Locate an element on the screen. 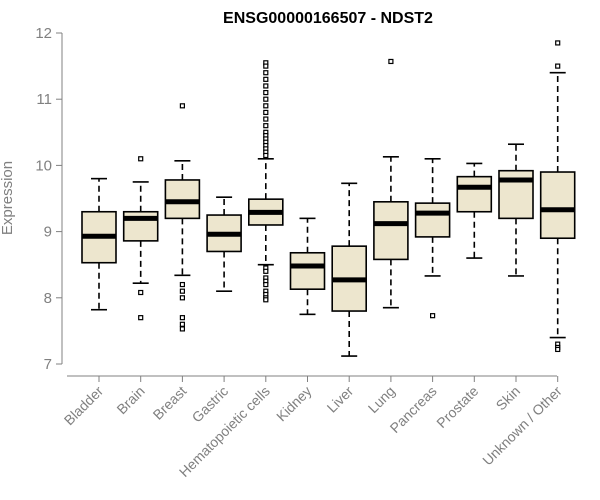 Image resolution: width=600 pixels, height=500 pixels. x-tick-label: Brain is located at coordinates (130, 400).